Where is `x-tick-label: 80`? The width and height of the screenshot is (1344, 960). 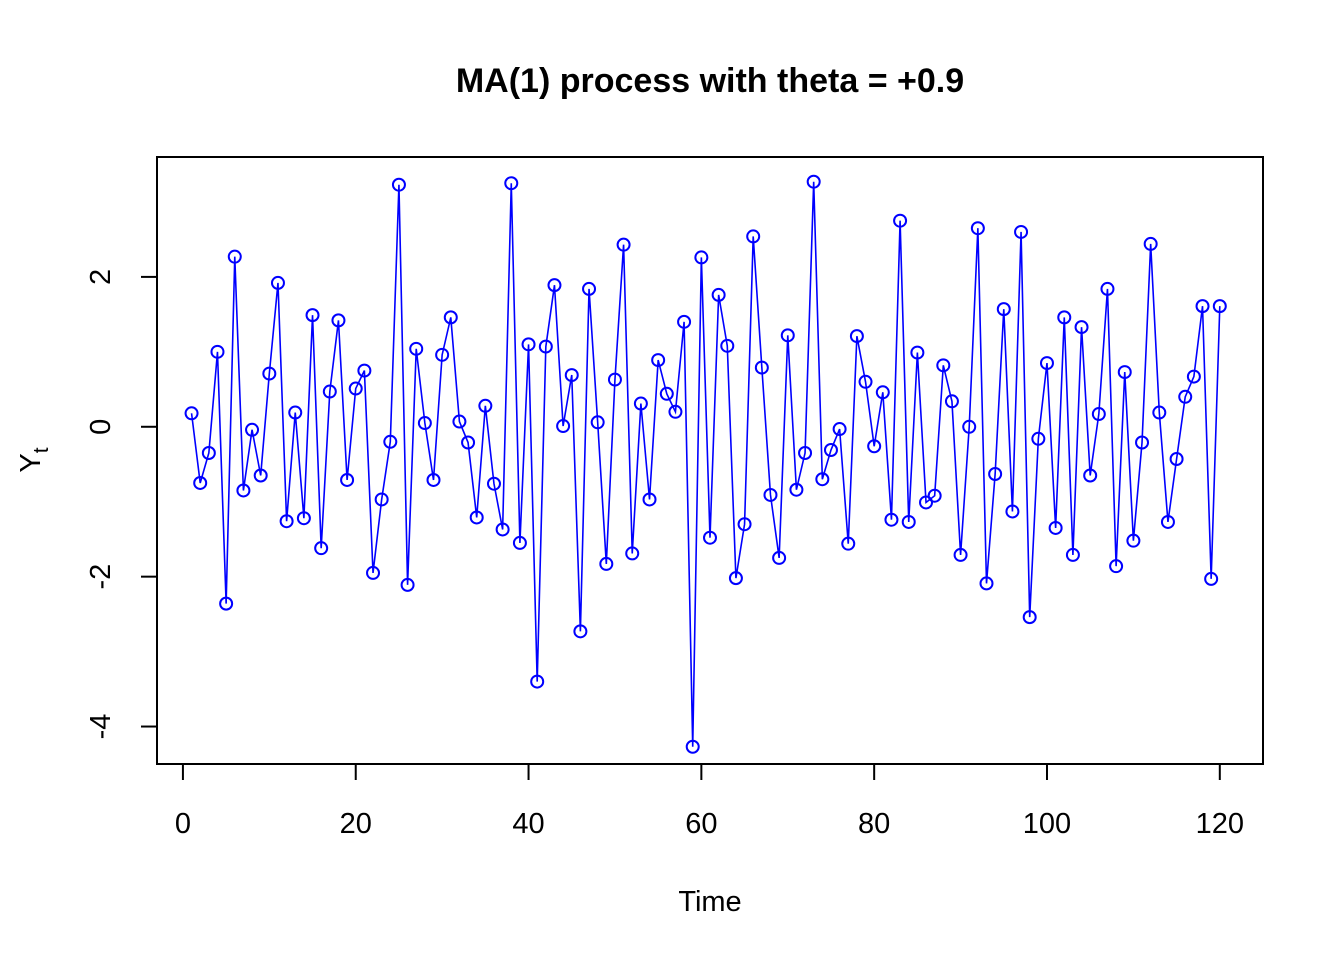
x-tick-label: 80 is located at coordinates (874, 824).